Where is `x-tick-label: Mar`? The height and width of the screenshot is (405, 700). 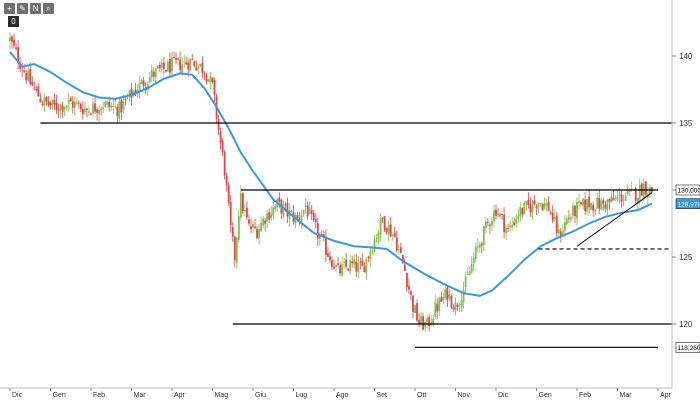
x-tick-label: Mar is located at coordinates (140, 395).